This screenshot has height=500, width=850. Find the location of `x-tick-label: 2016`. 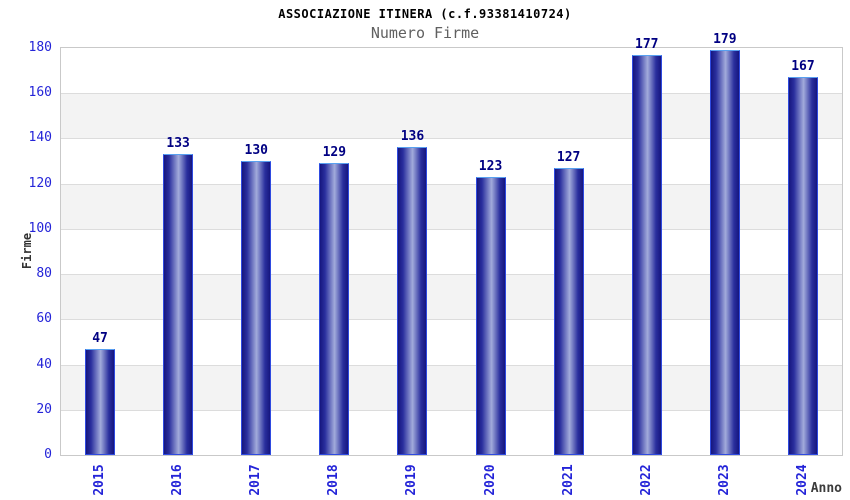

x-tick-label: 2016 is located at coordinates (178, 480).